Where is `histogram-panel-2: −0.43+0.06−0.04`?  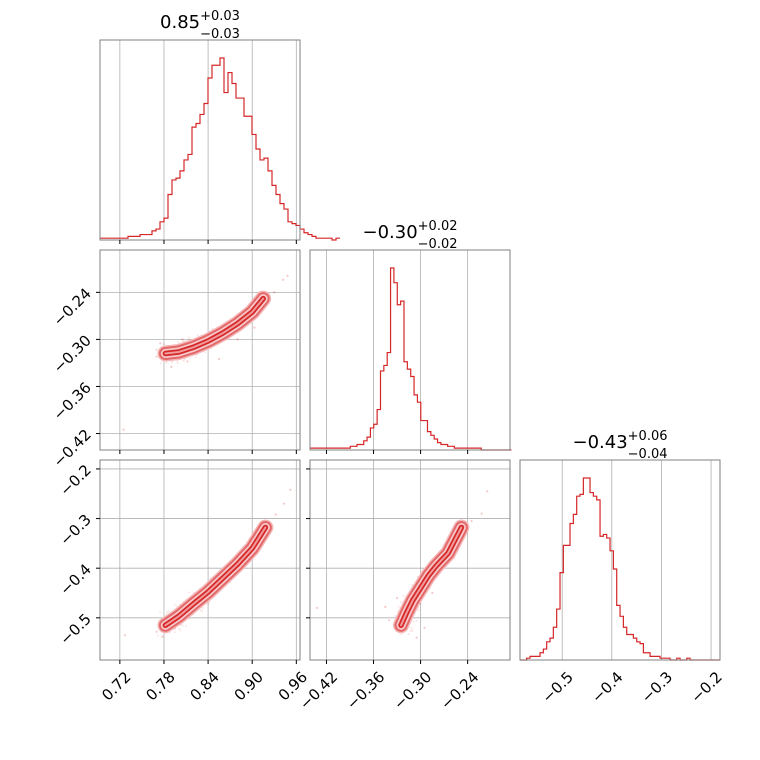
histogram-panel-2: −0.43+0.06−0.04 is located at coordinates (620, 545).